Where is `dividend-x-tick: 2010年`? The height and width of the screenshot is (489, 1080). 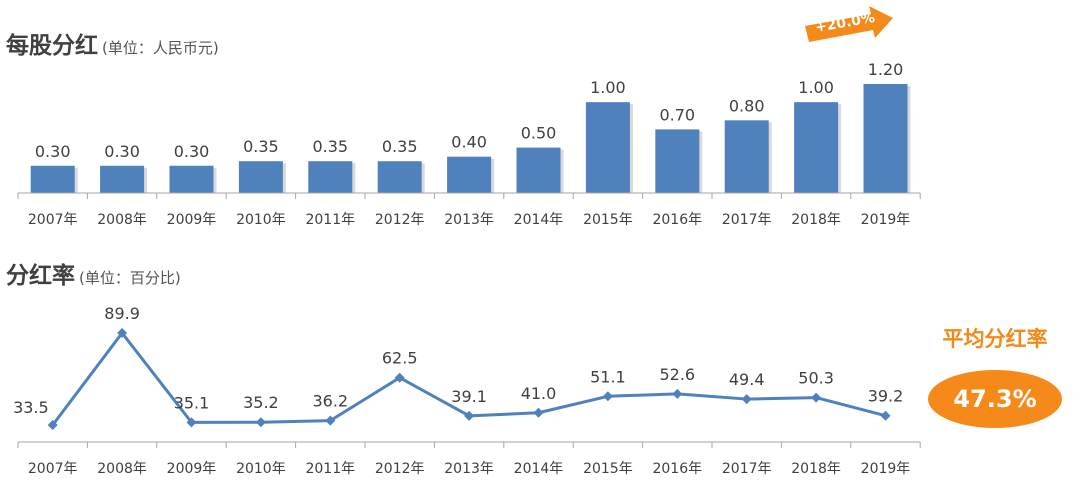 dividend-x-tick: 2010年 is located at coordinates (261, 220).